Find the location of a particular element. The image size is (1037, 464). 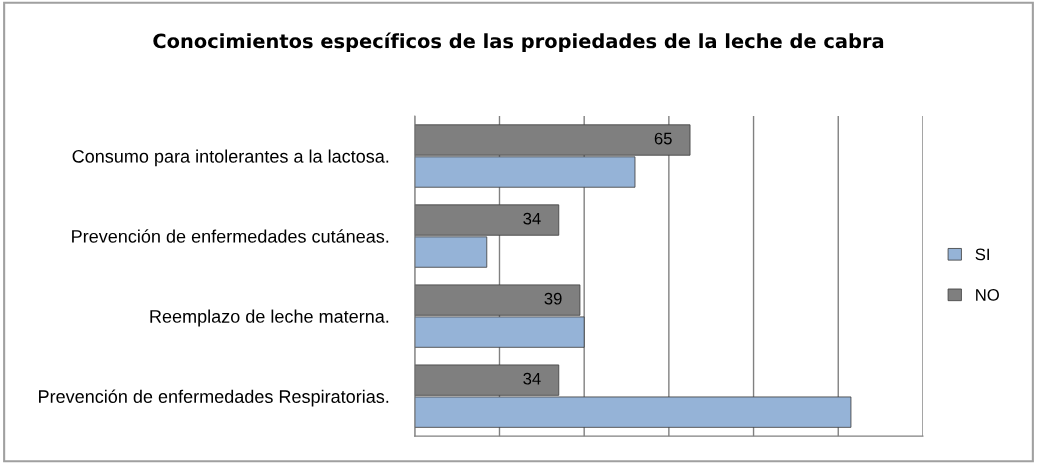

data-label: 39 is located at coordinates (553, 298).